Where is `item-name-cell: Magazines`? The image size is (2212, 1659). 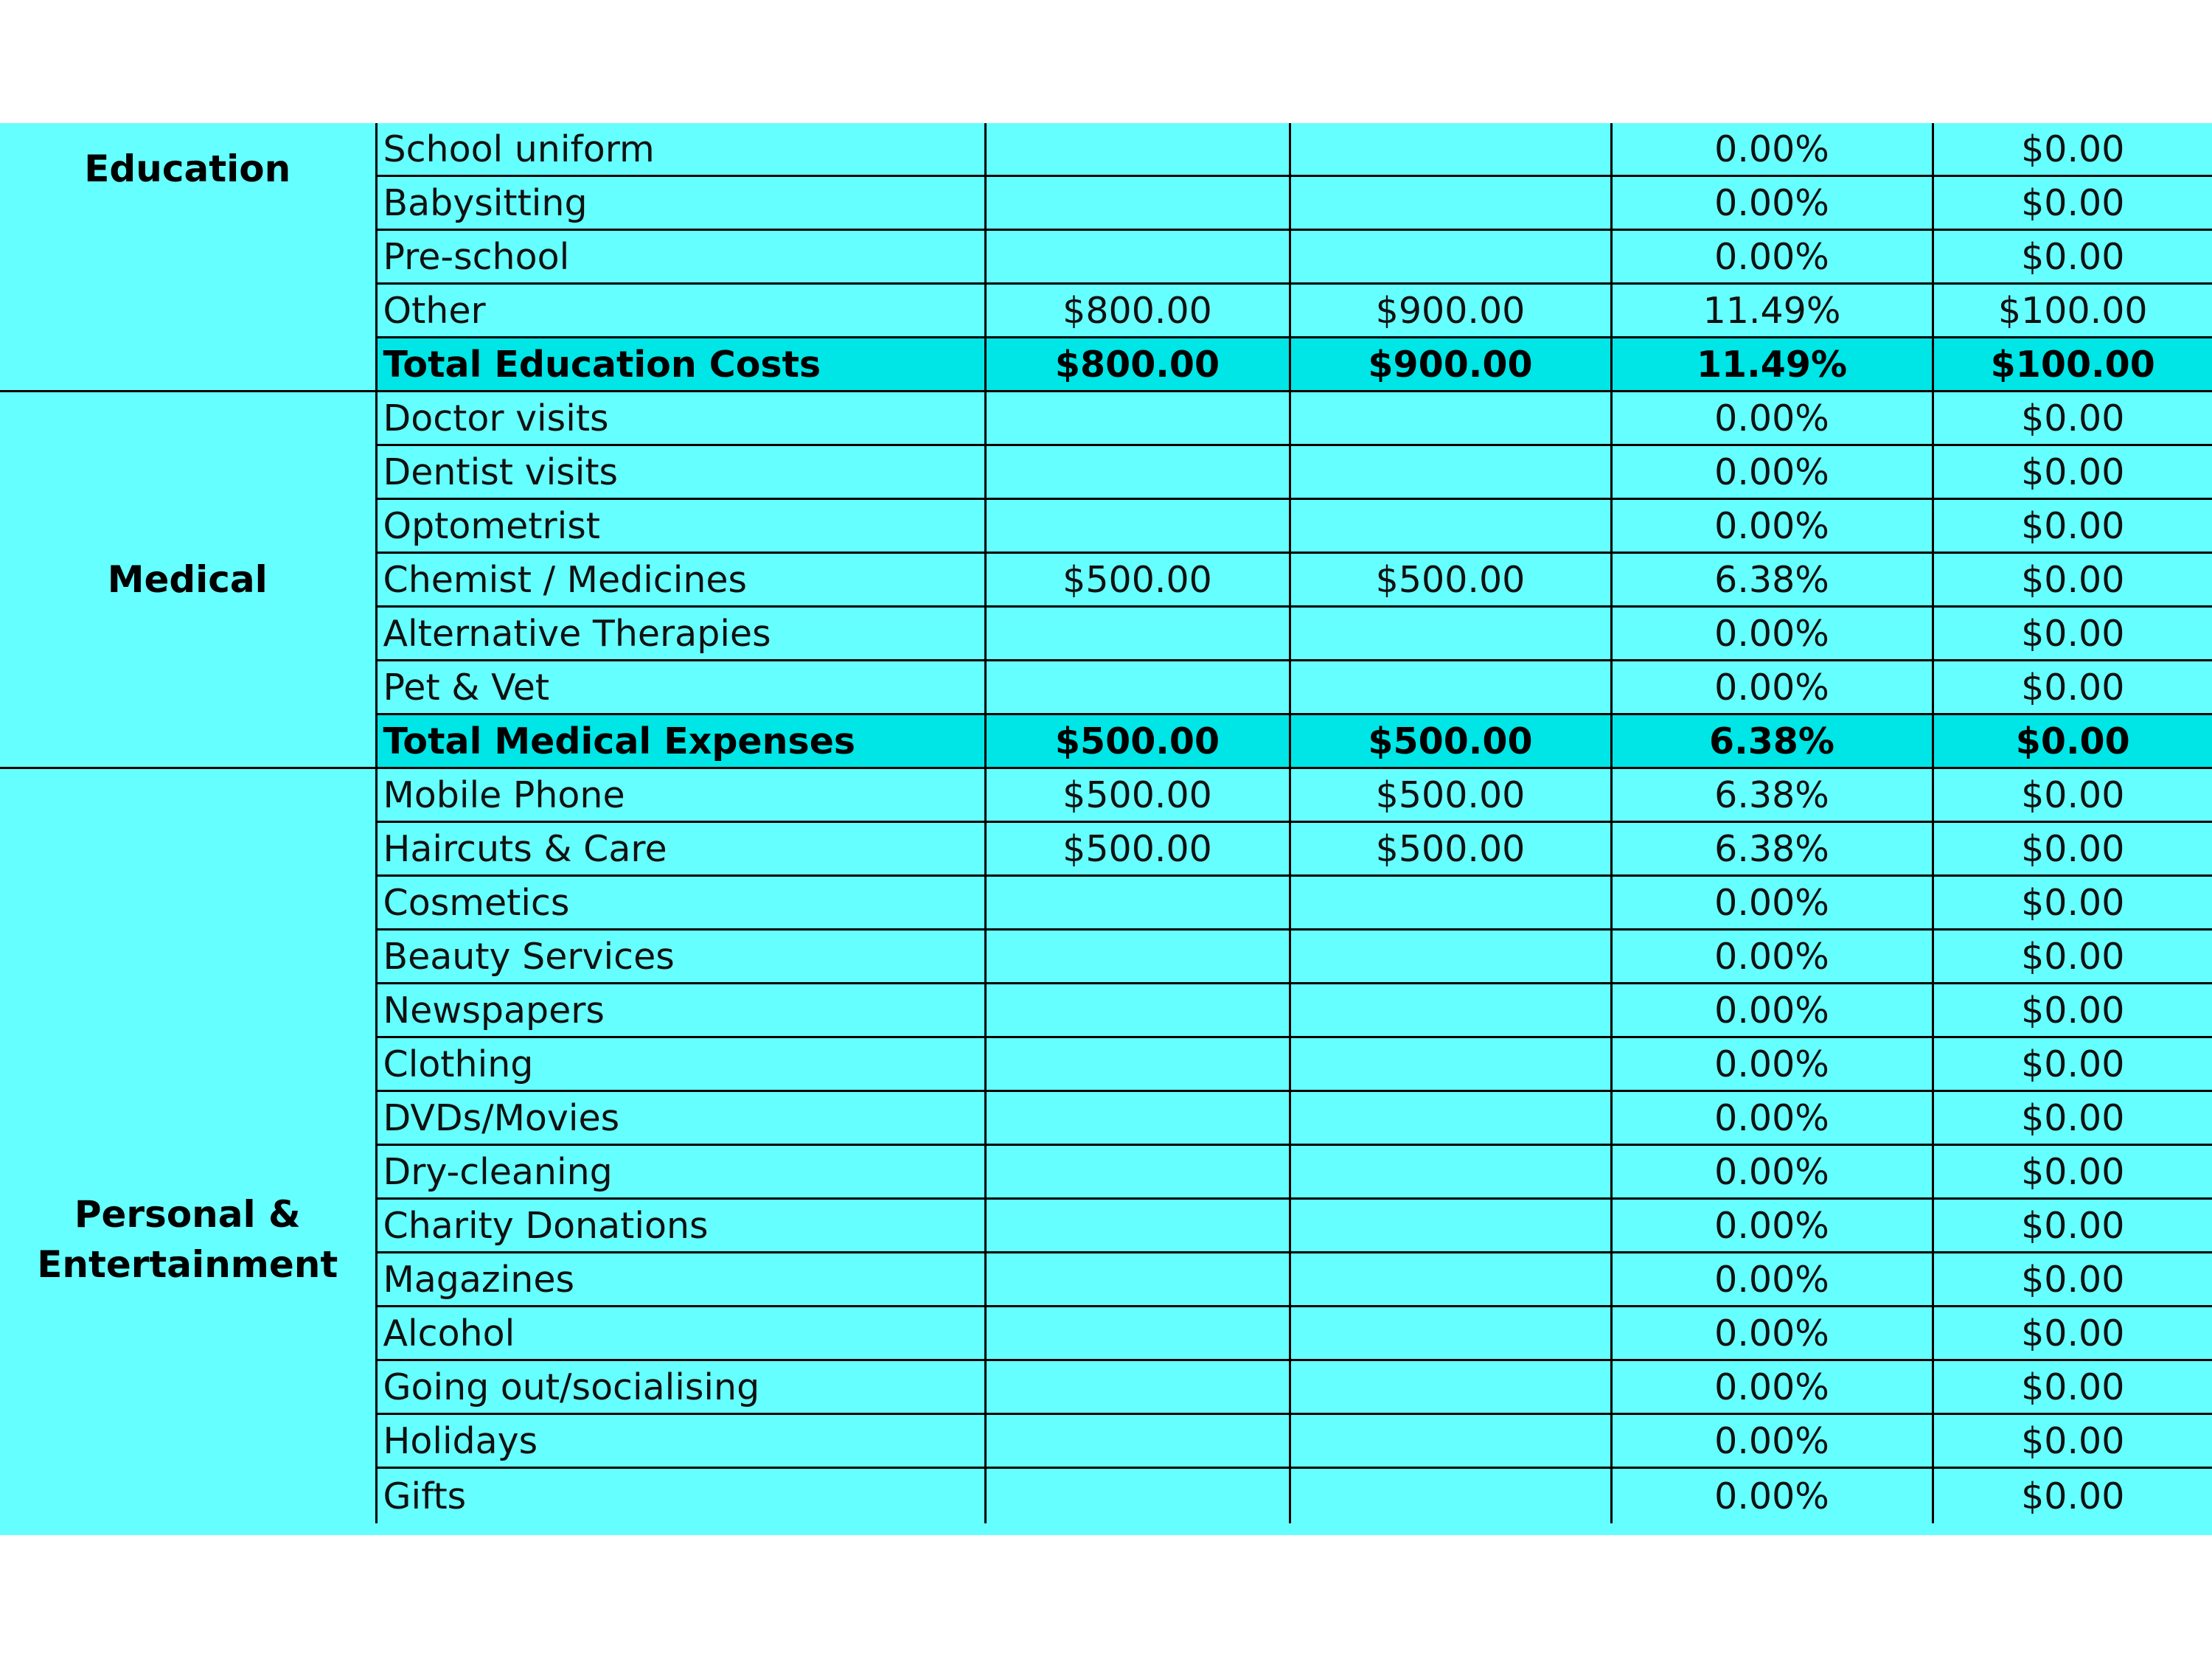
item-name-cell: Magazines is located at coordinates (680, 1279).